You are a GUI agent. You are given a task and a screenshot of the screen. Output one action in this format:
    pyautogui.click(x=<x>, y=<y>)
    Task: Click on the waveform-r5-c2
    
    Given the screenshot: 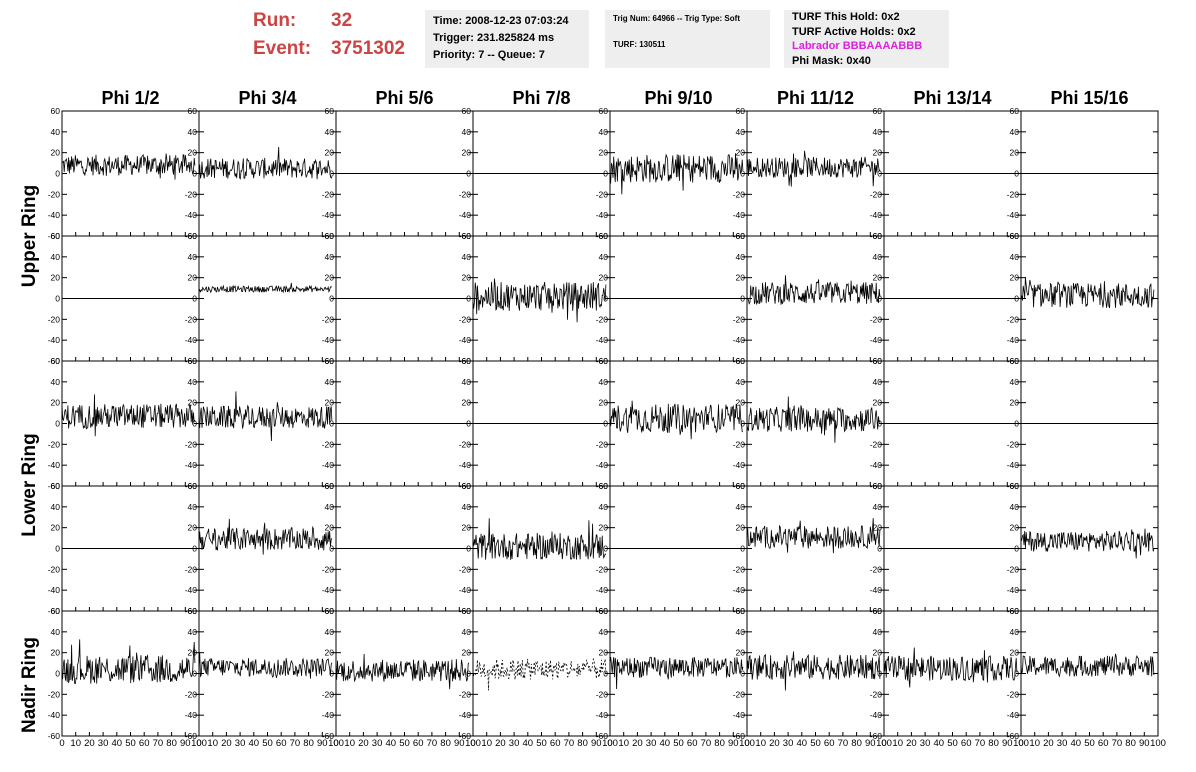 What is the action you would take?
    pyautogui.click(x=265, y=665)
    